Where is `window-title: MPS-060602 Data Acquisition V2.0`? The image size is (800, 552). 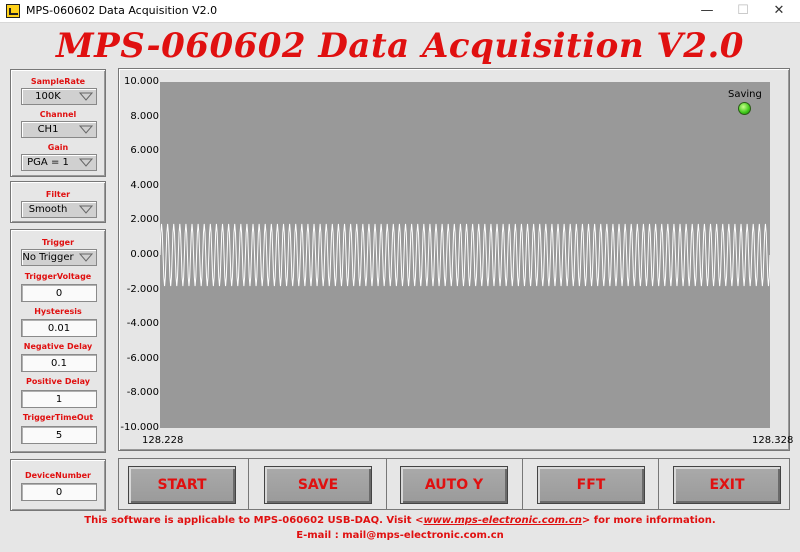
window-title: MPS-060602 Data Acquisition V2.0 is located at coordinates (122, 10).